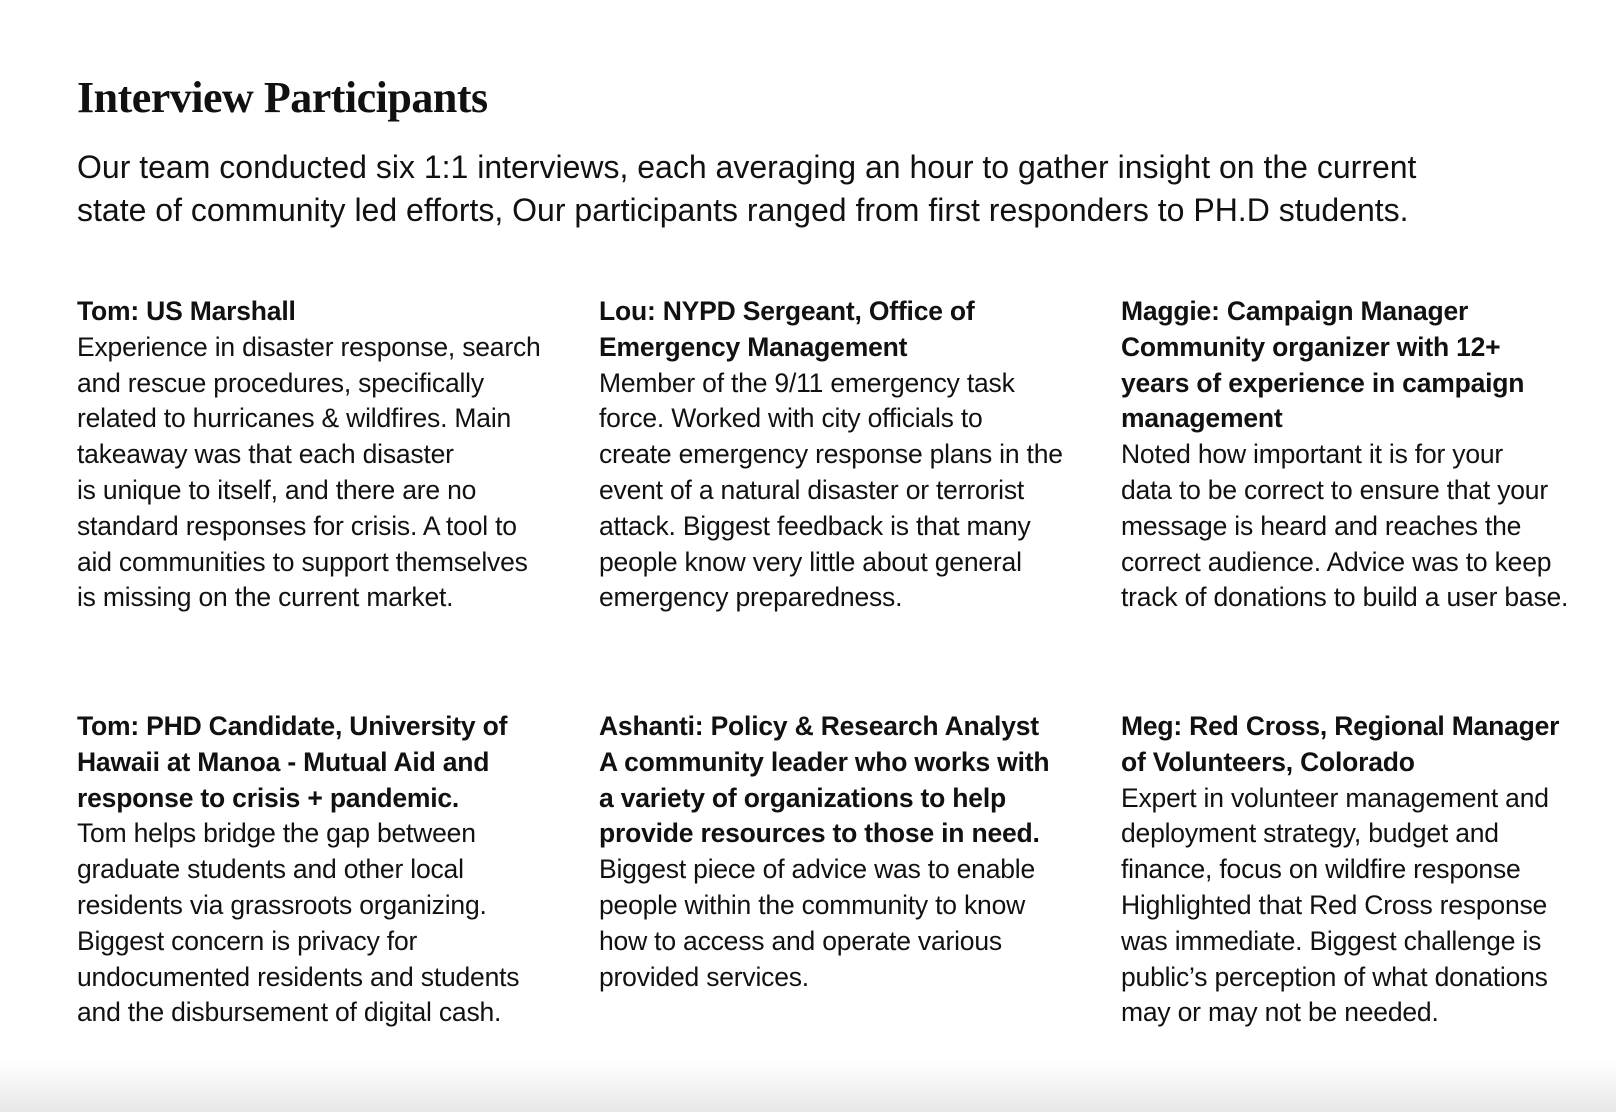 This screenshot has height=1112, width=1616. Describe the element at coordinates (1202, 418) in the screenshot. I see `participant-heading: management` at that location.